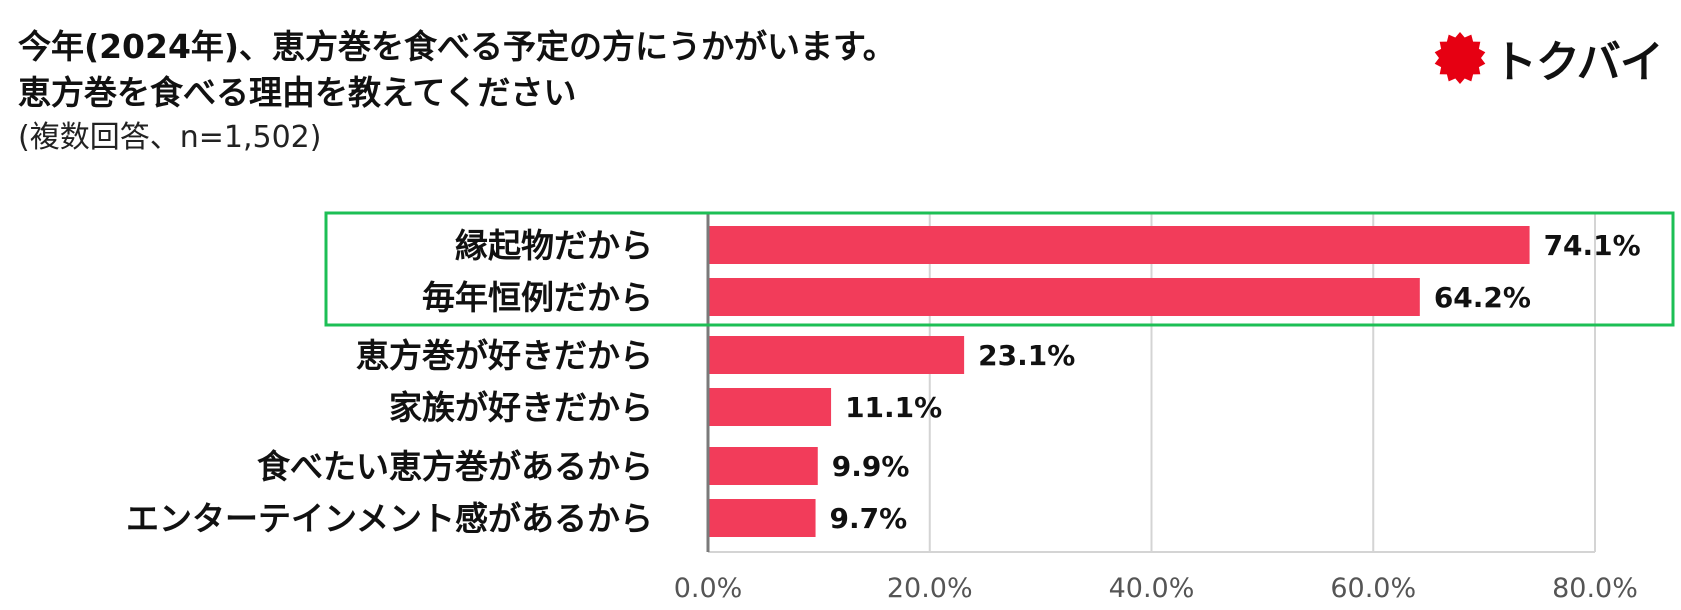 Image resolution: width=1681 pixels, height=610 pixels. Describe the element at coordinates (455, 466) in the screenshot. I see `category-label: 食べたい恵方巻があるから` at that location.